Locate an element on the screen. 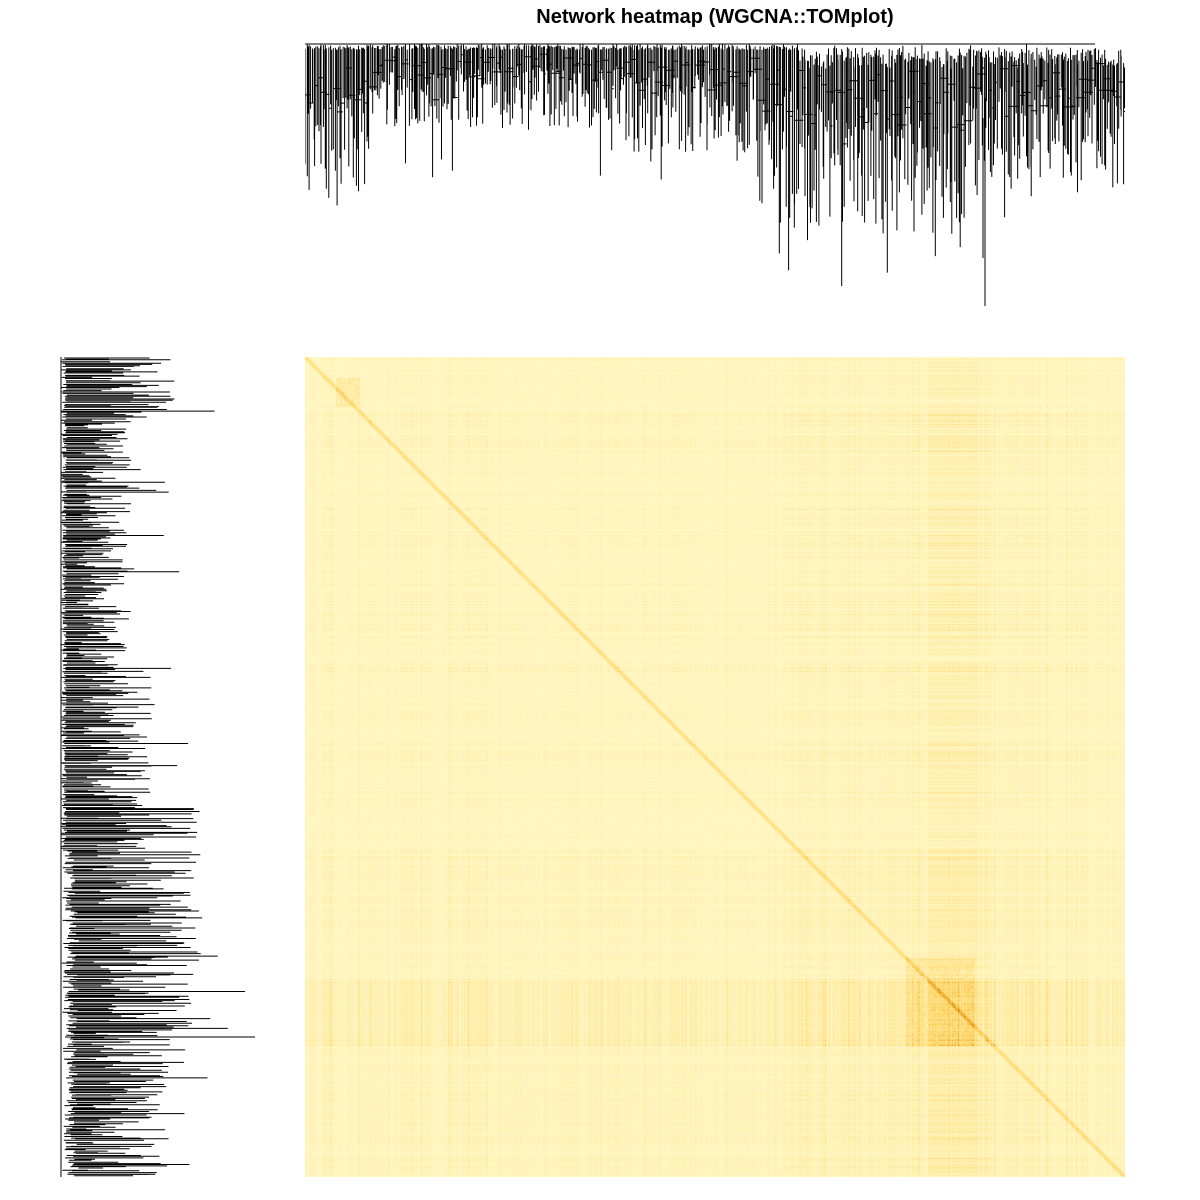 The width and height of the screenshot is (1200, 1200). chart-title: Network heatmap (WGCNA::TOMplot) is located at coordinates (715, 17).